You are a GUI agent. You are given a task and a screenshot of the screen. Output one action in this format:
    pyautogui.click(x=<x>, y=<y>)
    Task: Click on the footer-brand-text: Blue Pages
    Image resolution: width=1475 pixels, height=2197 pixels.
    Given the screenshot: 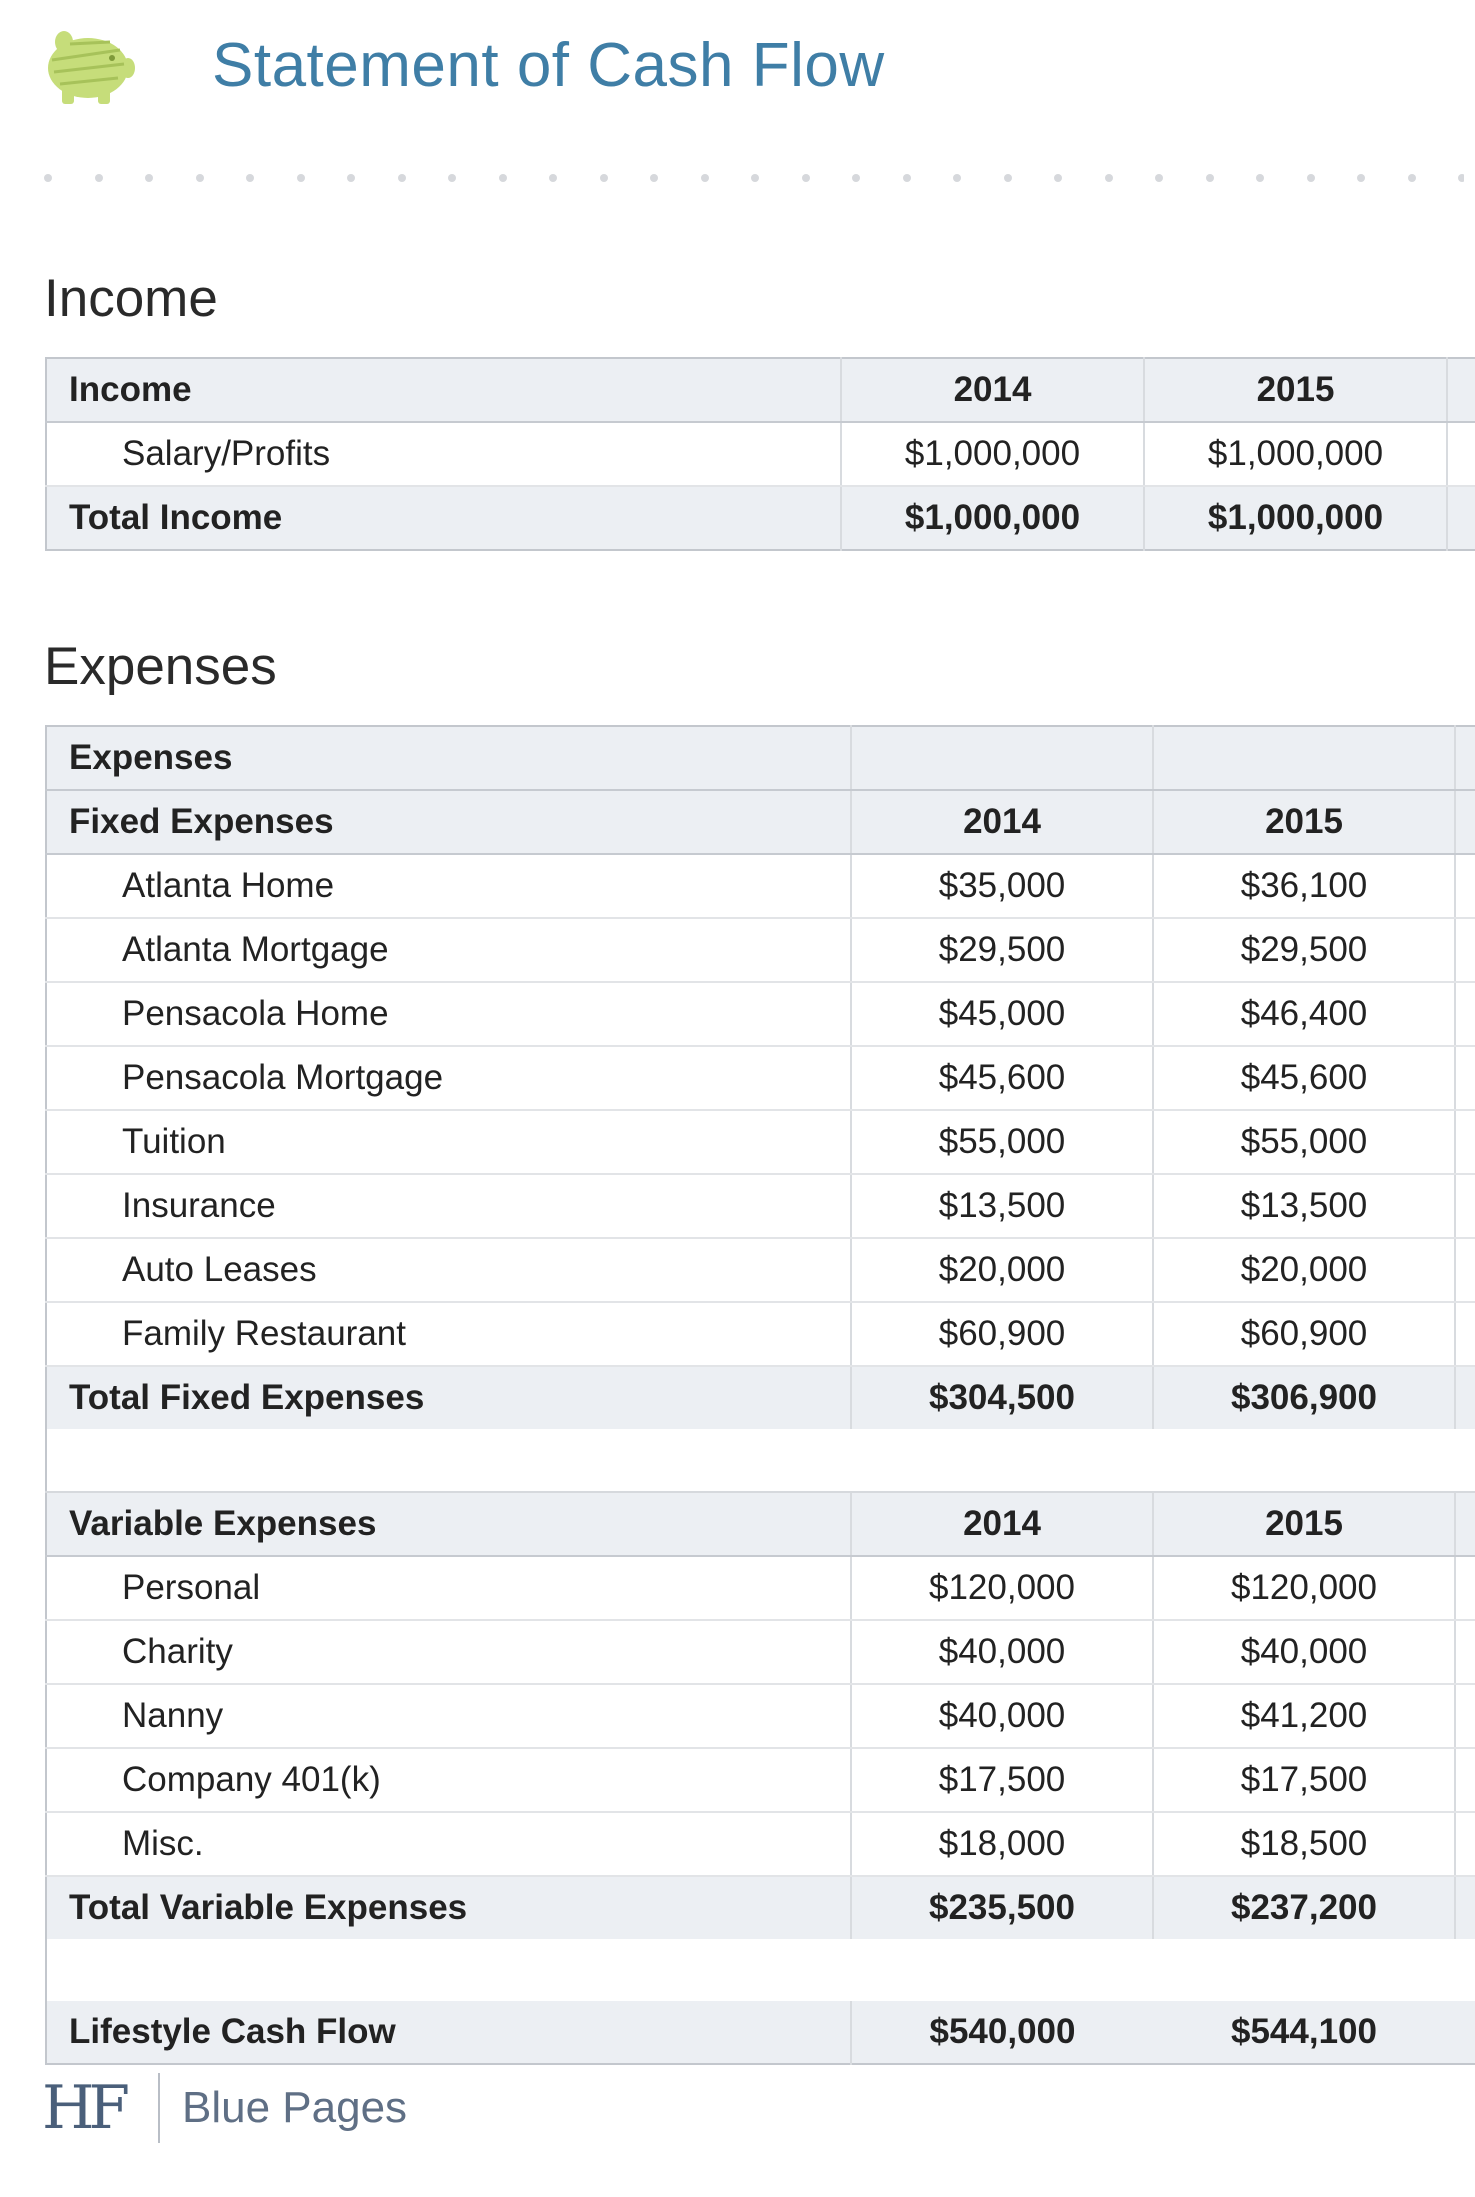 What is the action you would take?
    pyautogui.click(x=295, y=2107)
    